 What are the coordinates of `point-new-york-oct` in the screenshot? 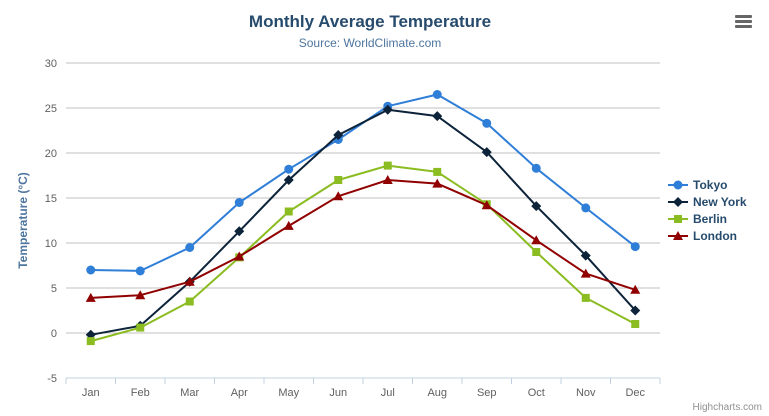 It's located at (536, 206).